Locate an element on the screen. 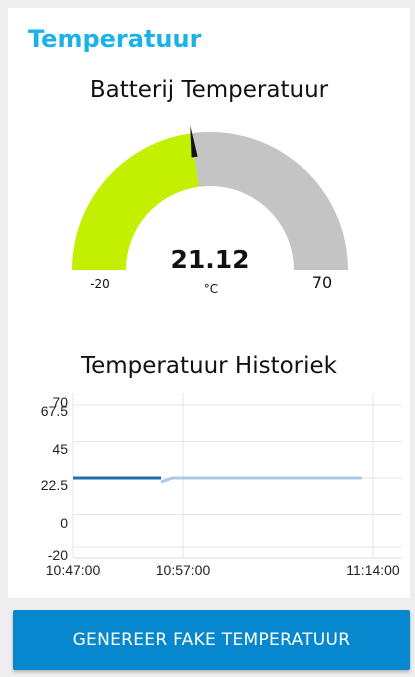 This screenshot has height=677, width=415. chart-x-tick-label: 11:14:00 is located at coordinates (373, 570).